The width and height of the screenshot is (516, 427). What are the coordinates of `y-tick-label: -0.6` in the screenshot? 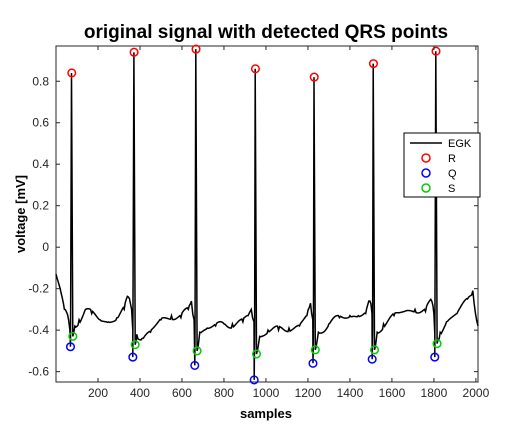 It's located at (38, 372).